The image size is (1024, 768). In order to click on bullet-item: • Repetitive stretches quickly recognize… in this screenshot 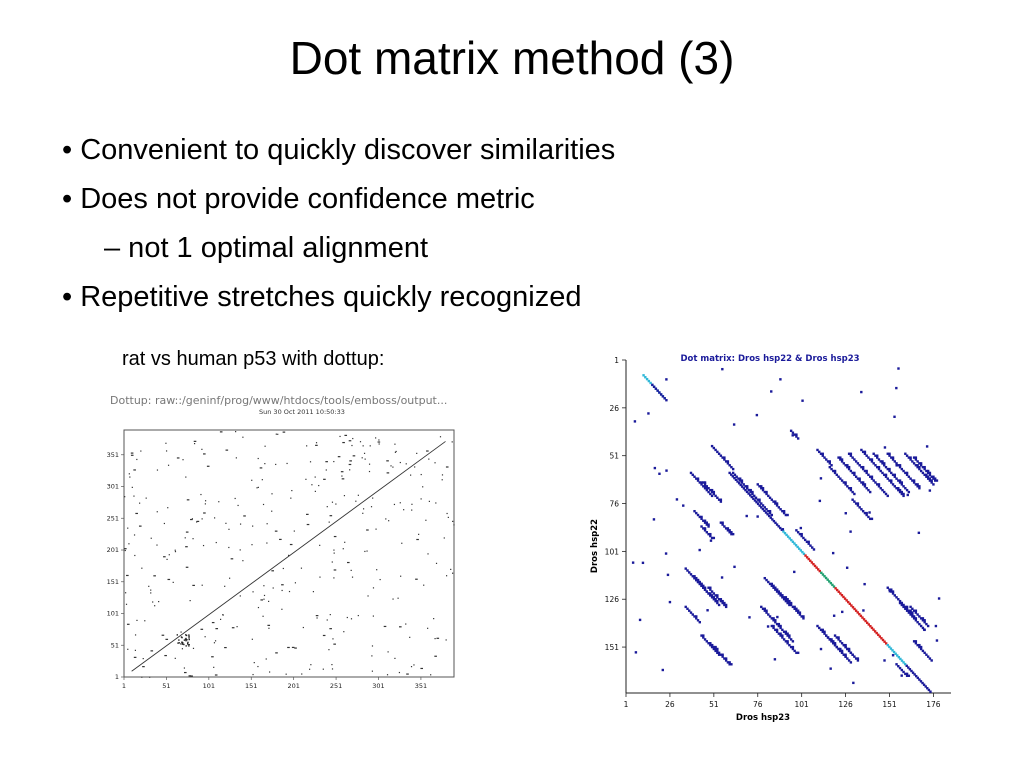, I will do `click(322, 297)`.